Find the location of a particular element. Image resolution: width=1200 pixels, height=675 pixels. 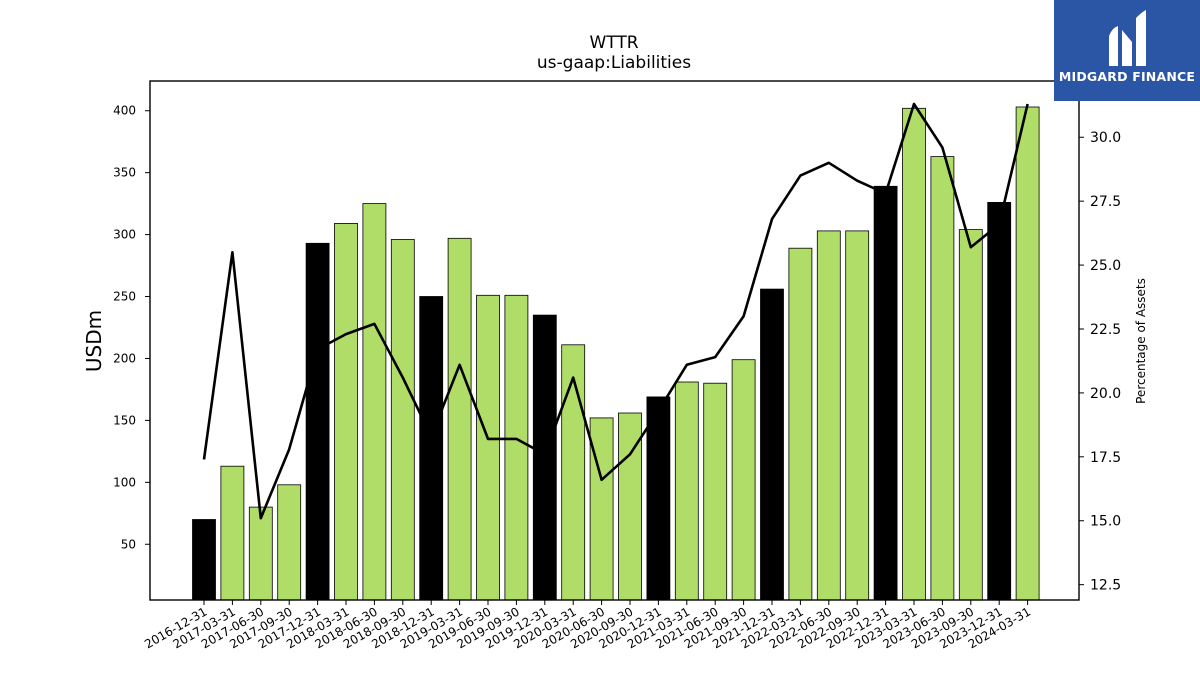

y-axis-label: USDm is located at coordinates (94, 341).